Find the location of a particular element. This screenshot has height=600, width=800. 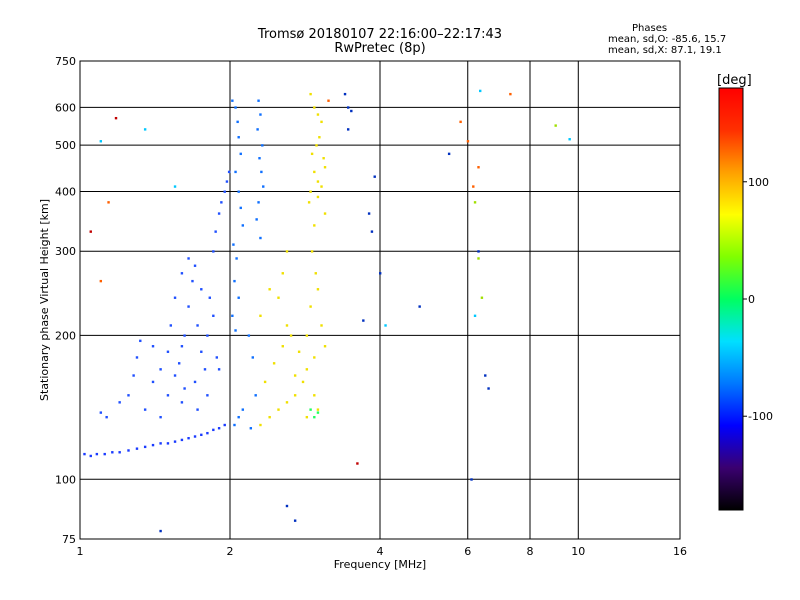

x-tick-label-0: 1 is located at coordinates (80, 551).